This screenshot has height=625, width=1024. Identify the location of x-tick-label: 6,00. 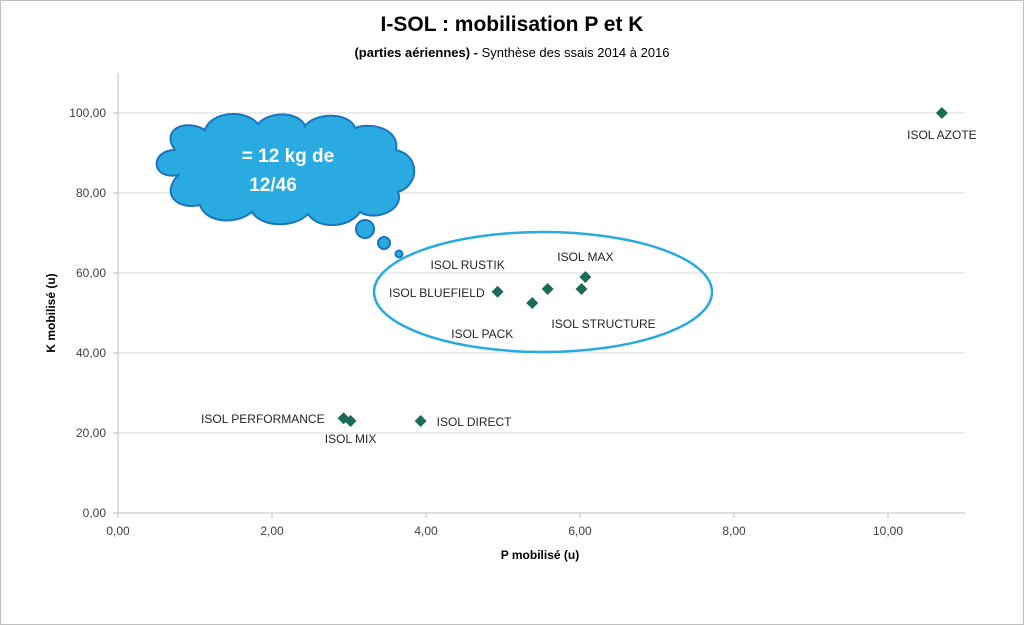
(580, 531).